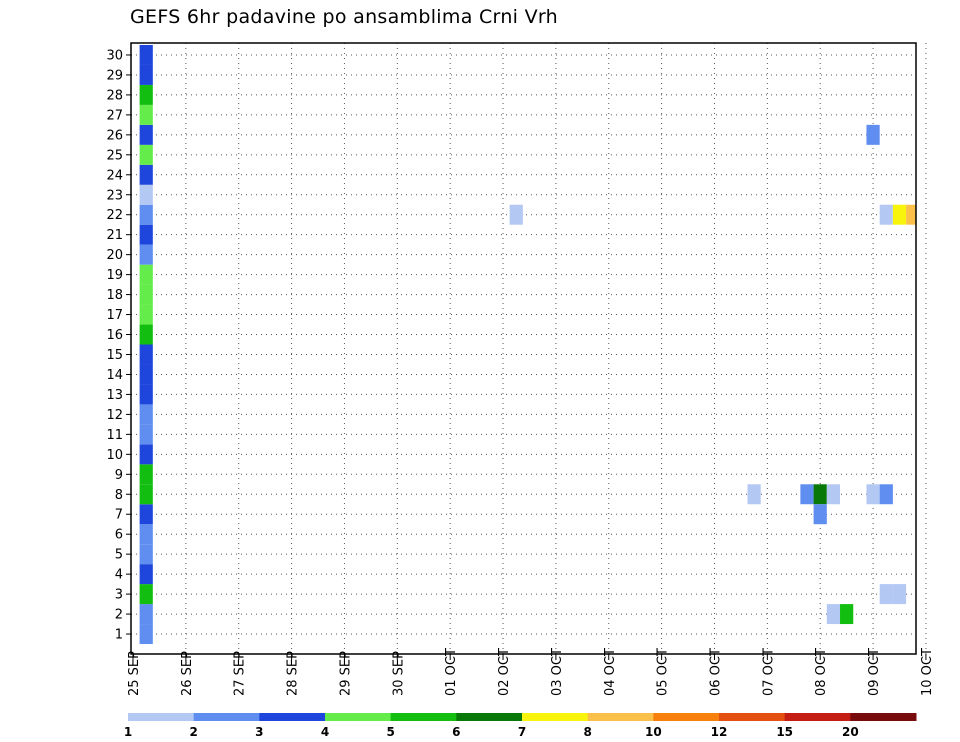 The width and height of the screenshot is (960, 742). What do you see at coordinates (390, 732) in the screenshot?
I see `colorbar-label: 5` at bounding box center [390, 732].